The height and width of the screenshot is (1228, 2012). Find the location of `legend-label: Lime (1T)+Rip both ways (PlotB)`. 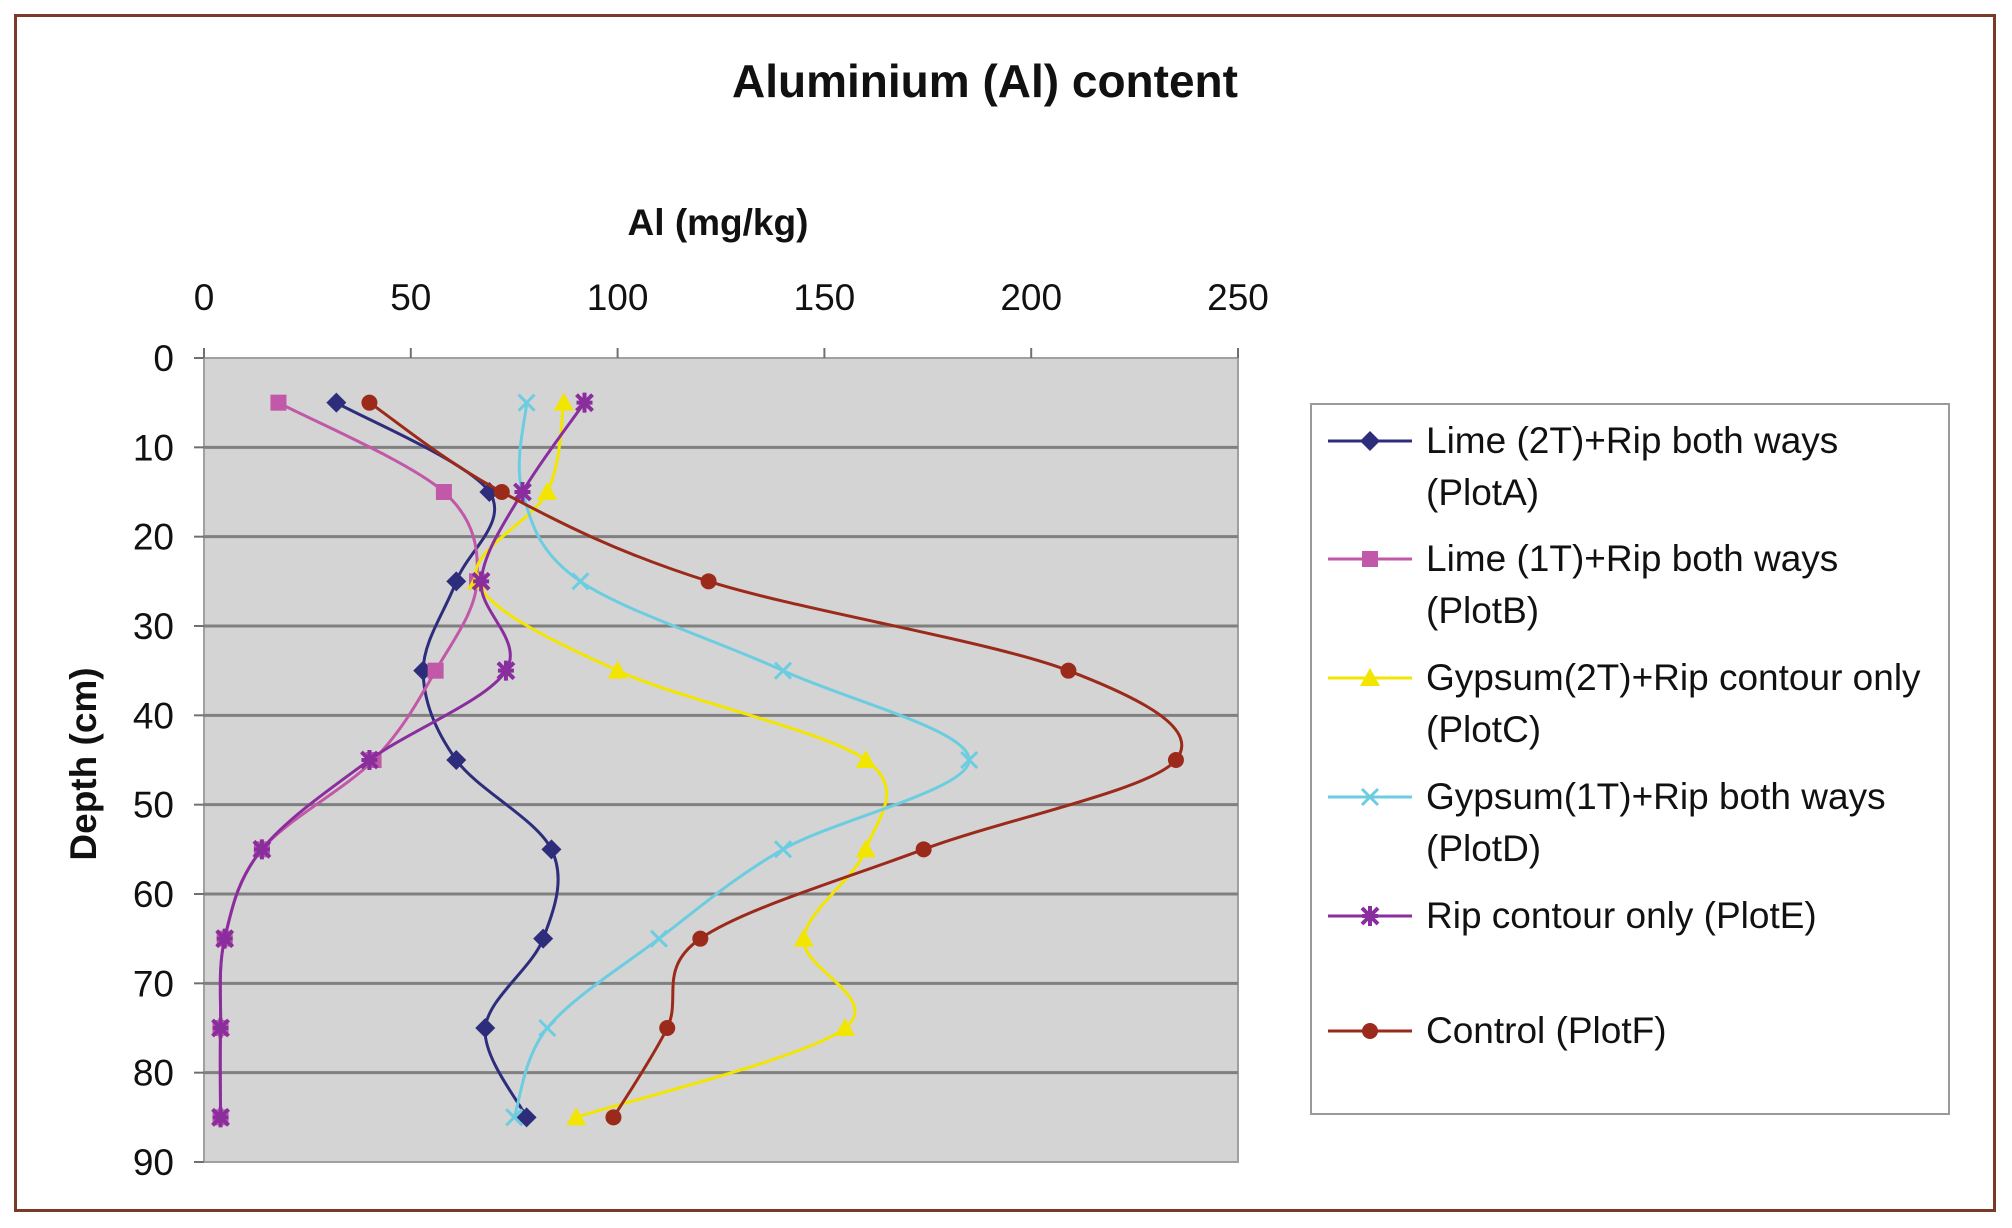

legend-label: Lime (1T)+Rip both ways (PlotB) is located at coordinates (1632, 584).